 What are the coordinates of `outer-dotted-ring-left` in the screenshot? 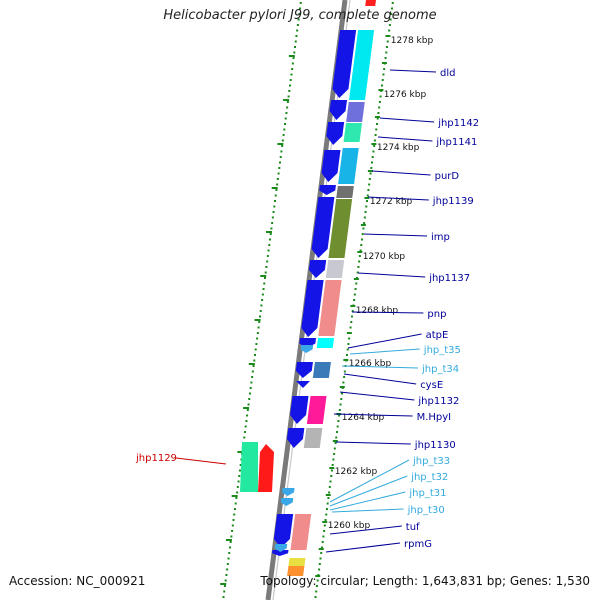 It's located at (261, 300).